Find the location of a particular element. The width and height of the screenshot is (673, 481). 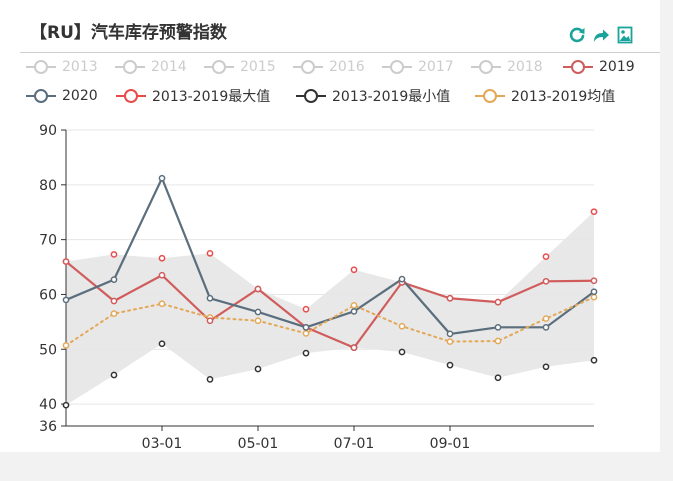

legend-item-2013-2019均值: 2013-2019均值 is located at coordinates (545, 96).